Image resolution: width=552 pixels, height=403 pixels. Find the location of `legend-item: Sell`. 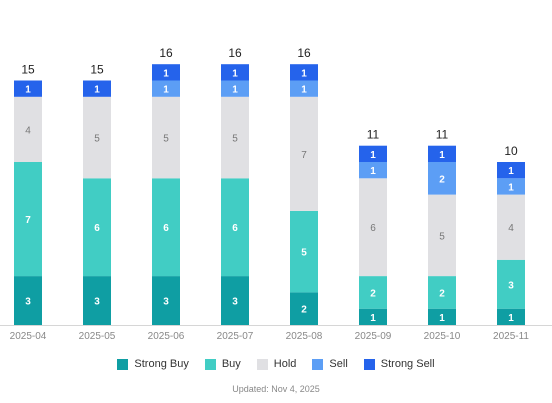

legend-item: Sell is located at coordinates (330, 364).